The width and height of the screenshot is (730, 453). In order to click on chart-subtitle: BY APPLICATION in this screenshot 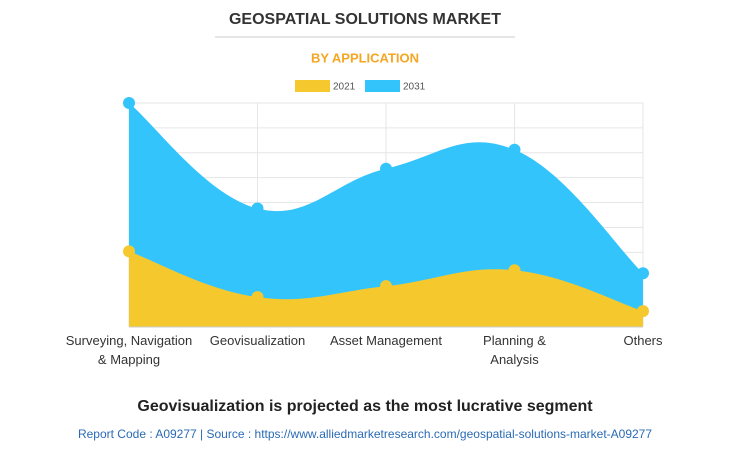, I will do `click(365, 57)`.